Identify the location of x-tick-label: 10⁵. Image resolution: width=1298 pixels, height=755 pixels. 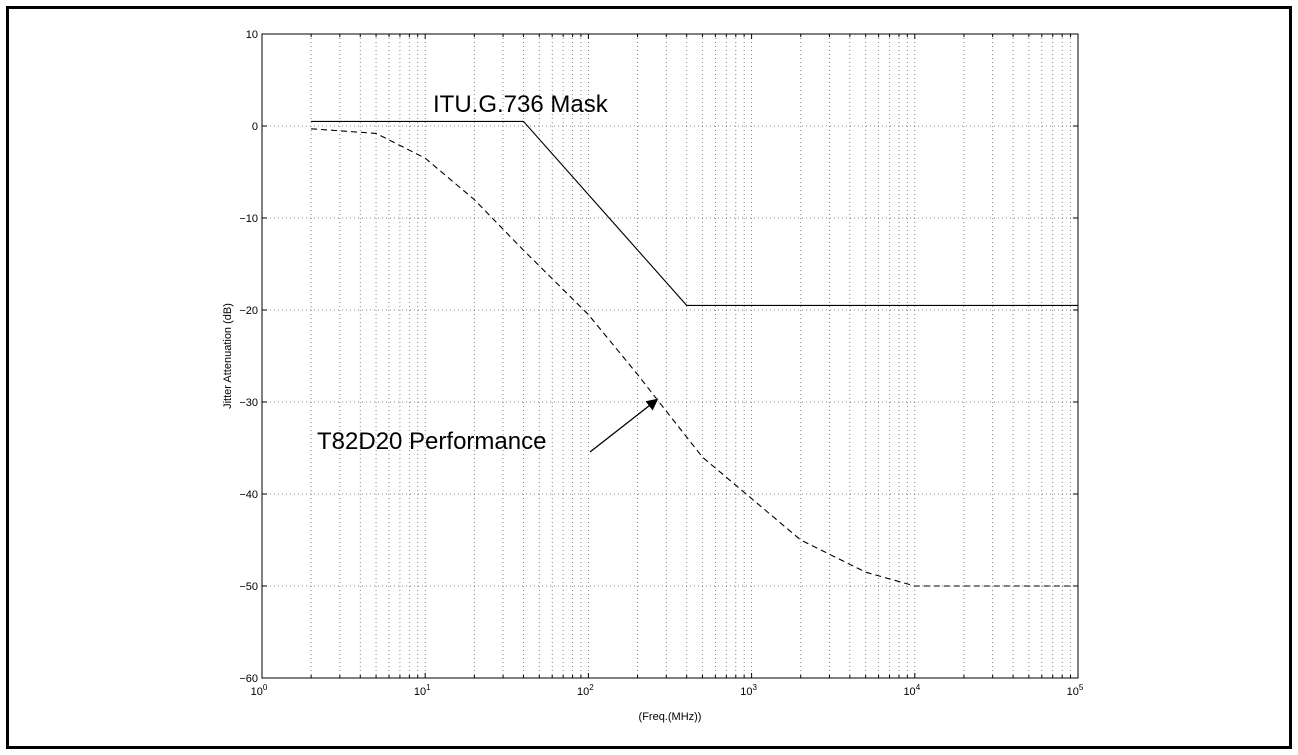
(1075, 690).